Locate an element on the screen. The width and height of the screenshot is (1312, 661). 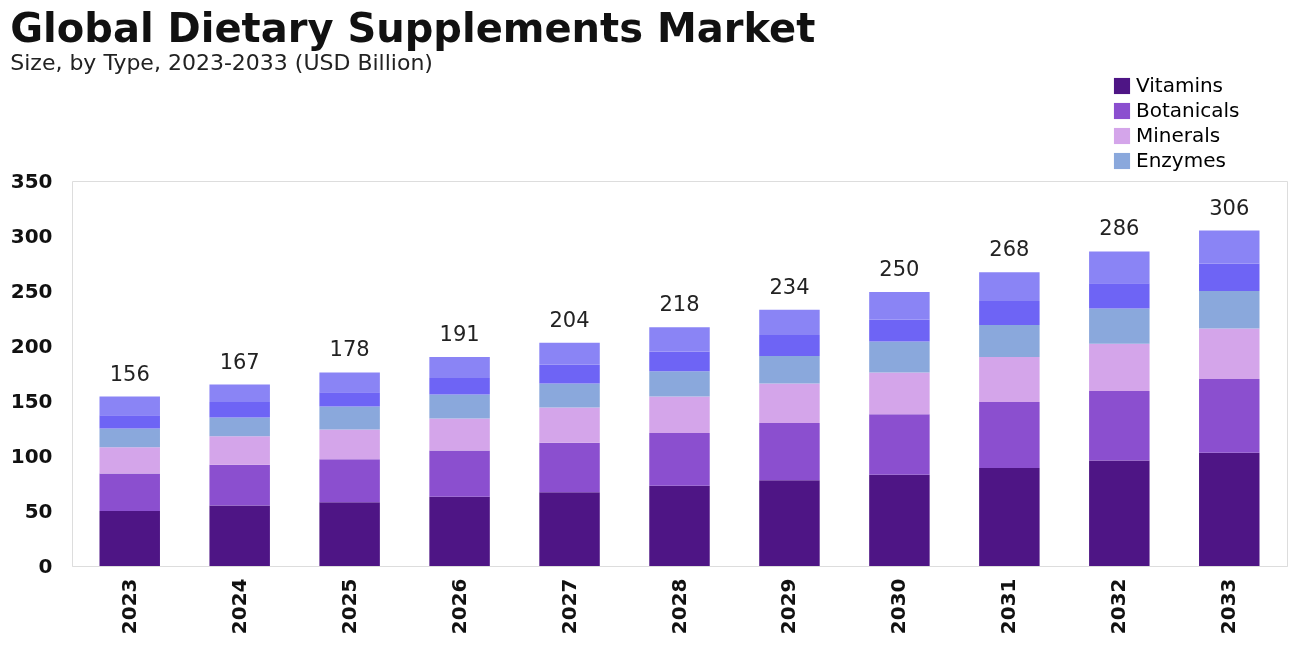
chart-subtitle: Size, by Type, 2023-2033 (USD Billion) is located at coordinates (221, 62).